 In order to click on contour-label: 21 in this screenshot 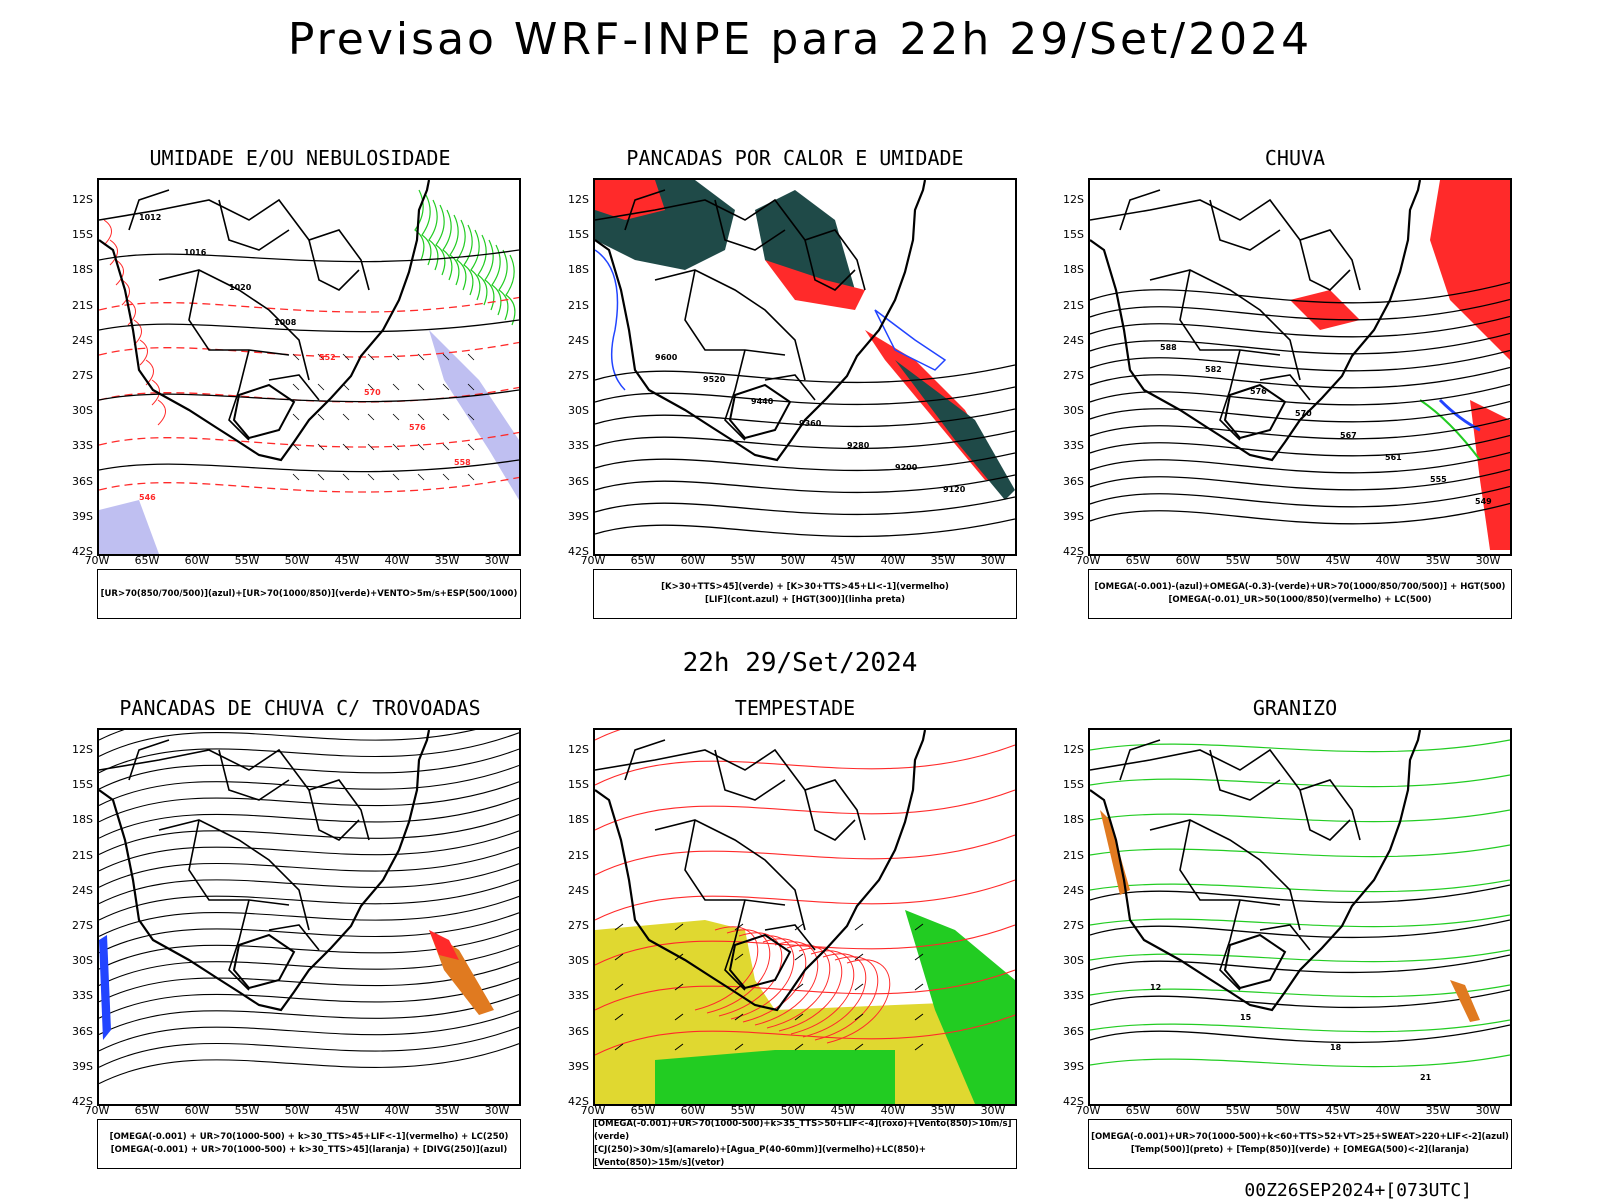, I will do `click(1426, 1077)`.